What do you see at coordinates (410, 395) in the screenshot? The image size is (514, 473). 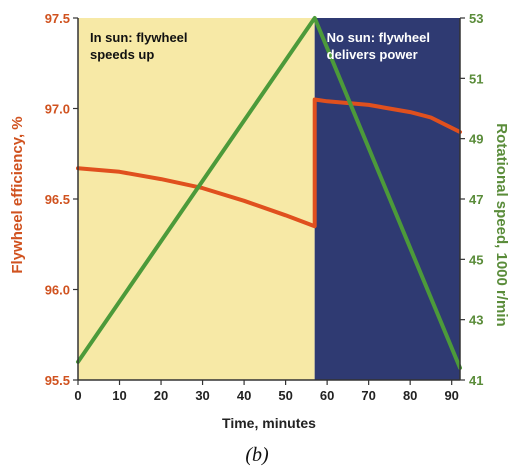 I see `x-tick-label: 80` at bounding box center [410, 395].